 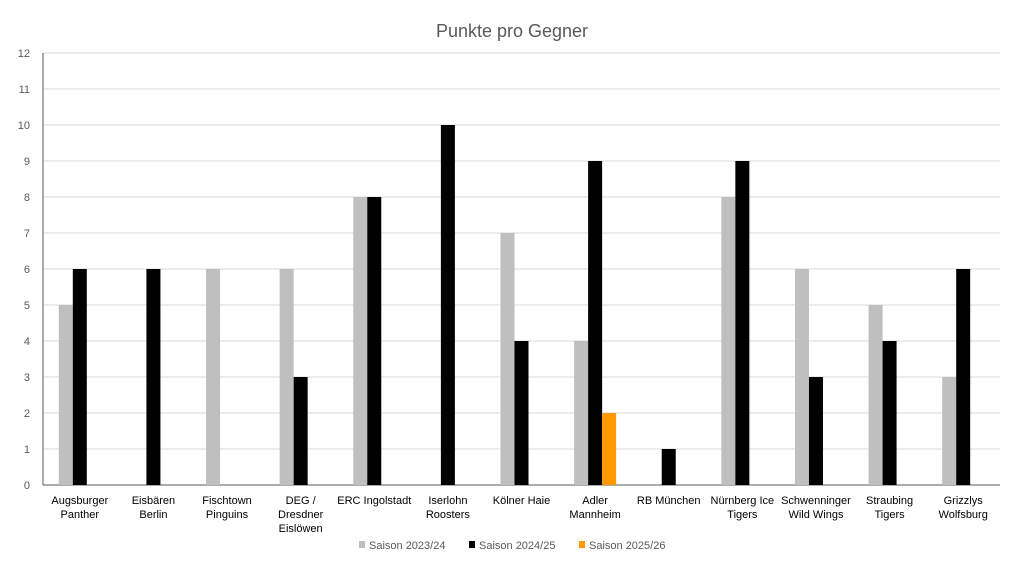 I want to click on x-tick-label: Berlin, so click(x=153, y=515).